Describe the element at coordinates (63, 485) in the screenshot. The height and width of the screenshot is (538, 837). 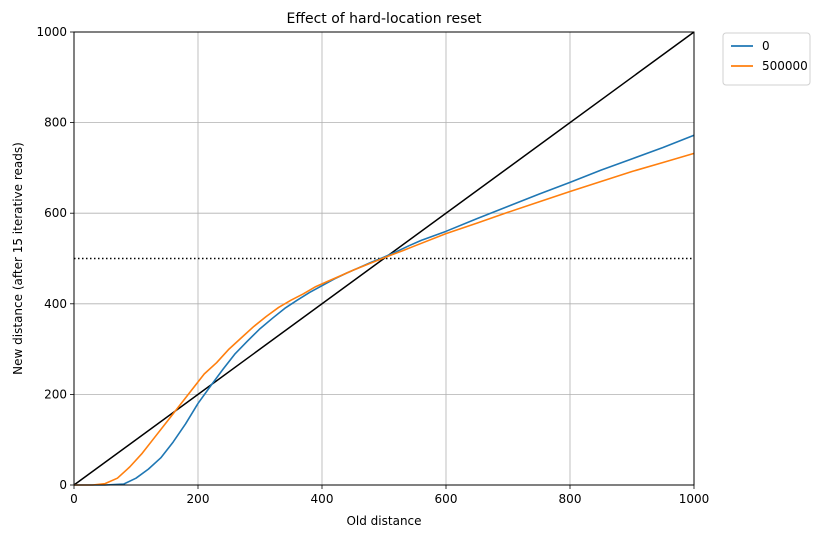
I see `y-tick-label: 0` at that location.